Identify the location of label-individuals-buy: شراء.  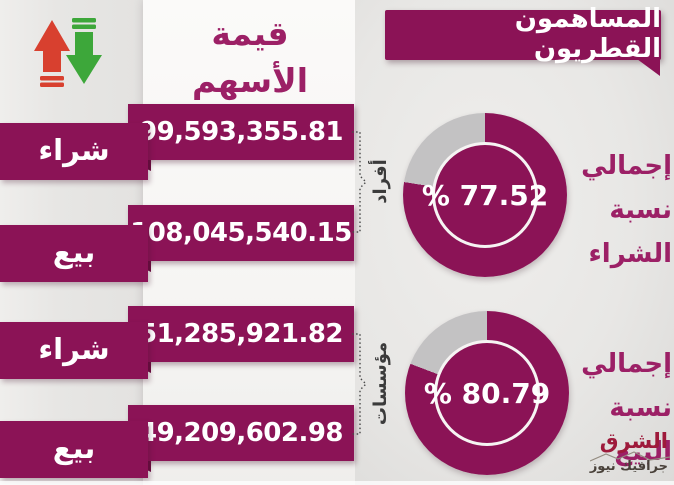
(74, 149).